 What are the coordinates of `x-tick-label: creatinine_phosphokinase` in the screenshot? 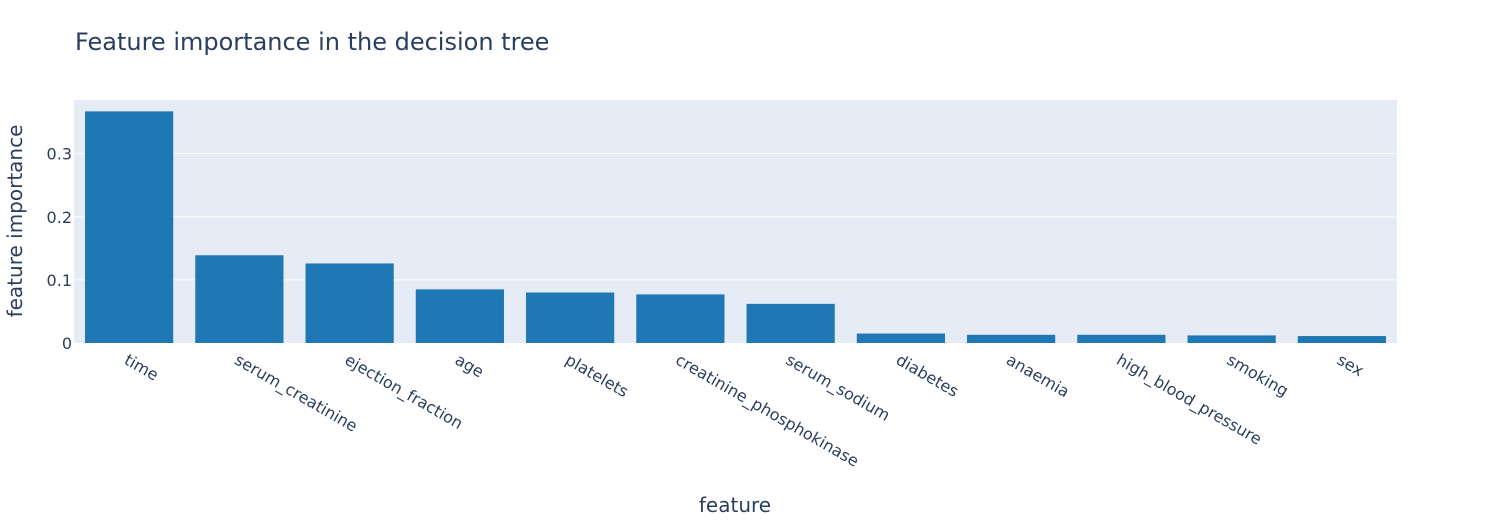 It's located at (767, 410).